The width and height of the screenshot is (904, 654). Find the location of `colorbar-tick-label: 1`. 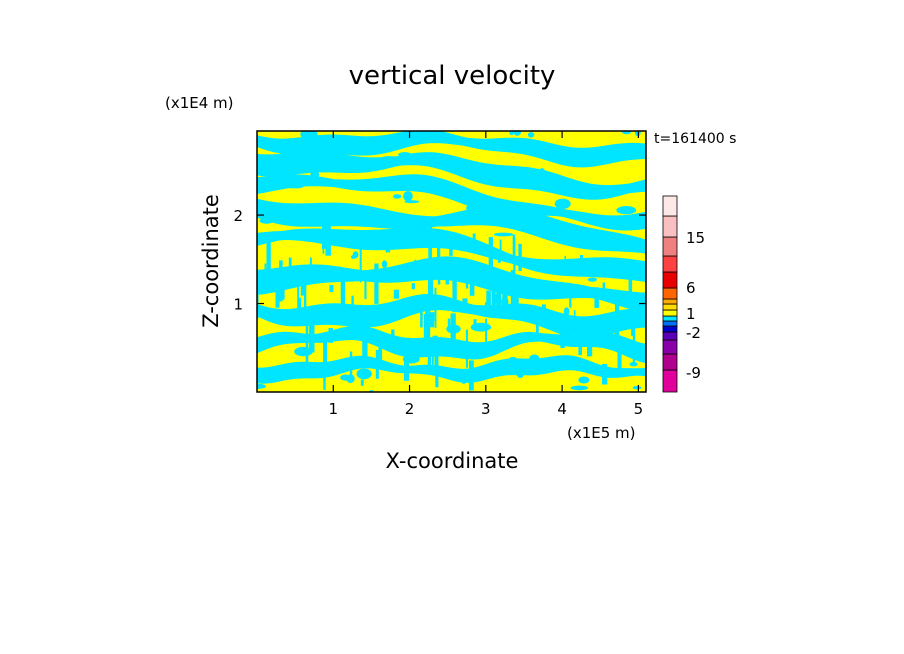

colorbar-tick-label: 1 is located at coordinates (691, 314).